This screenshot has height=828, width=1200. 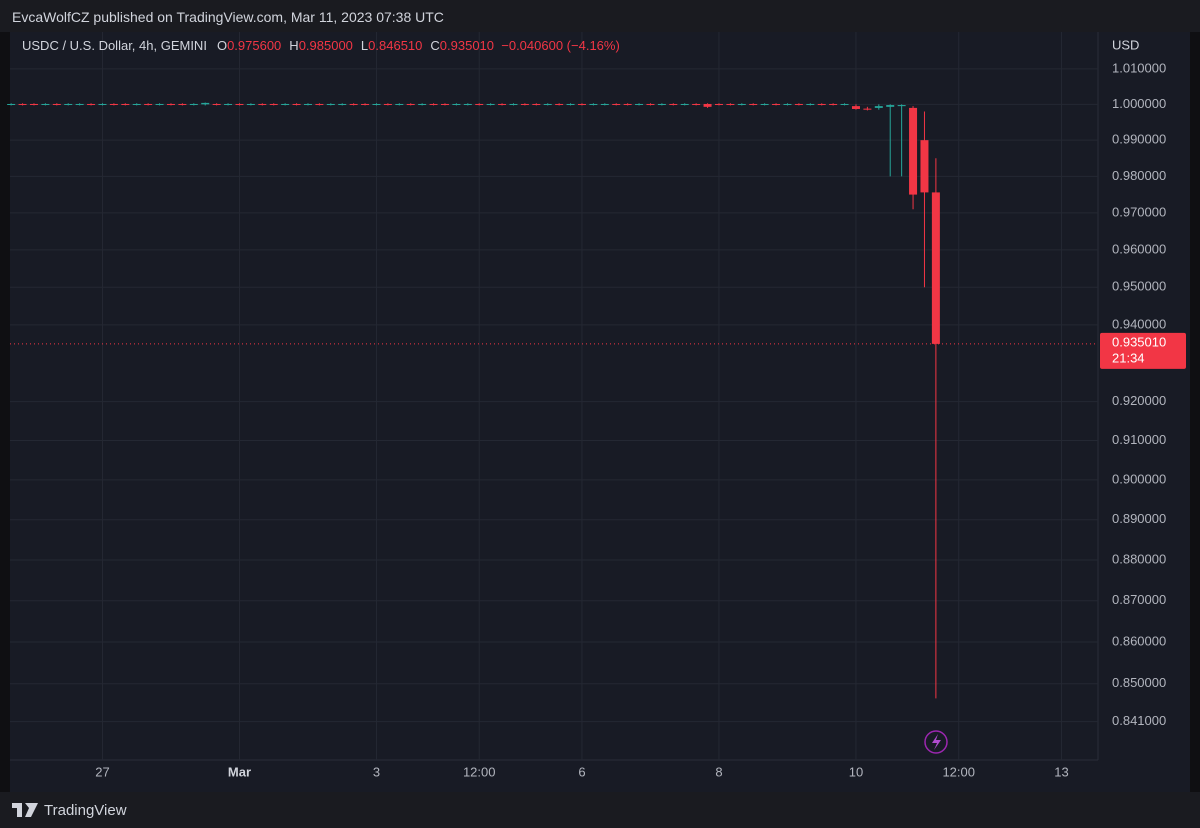 What do you see at coordinates (1061, 771) in the screenshot?
I see `x-tick-label: 13` at bounding box center [1061, 771].